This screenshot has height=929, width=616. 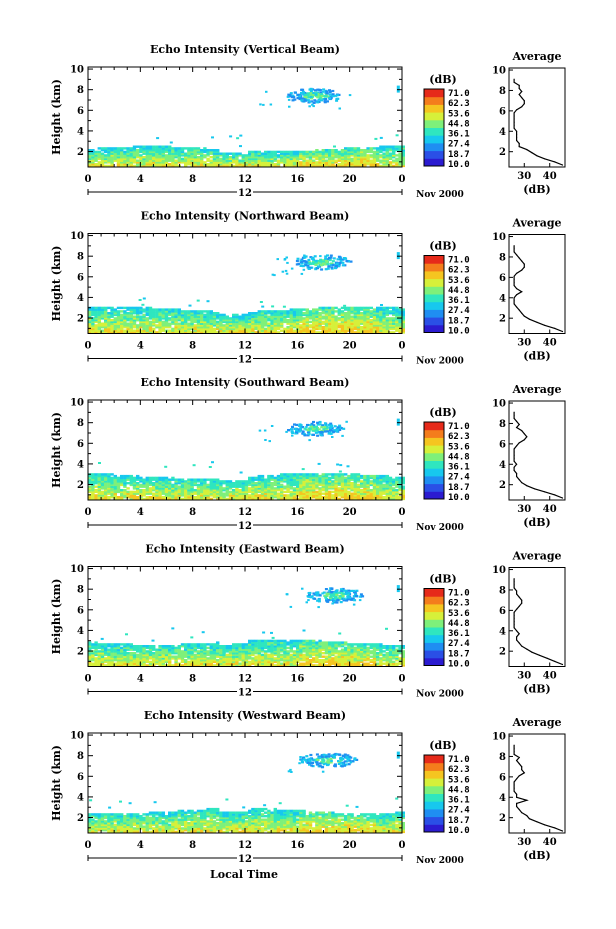 I want to click on profile-y-tick-label: 2, so click(x=502, y=152).